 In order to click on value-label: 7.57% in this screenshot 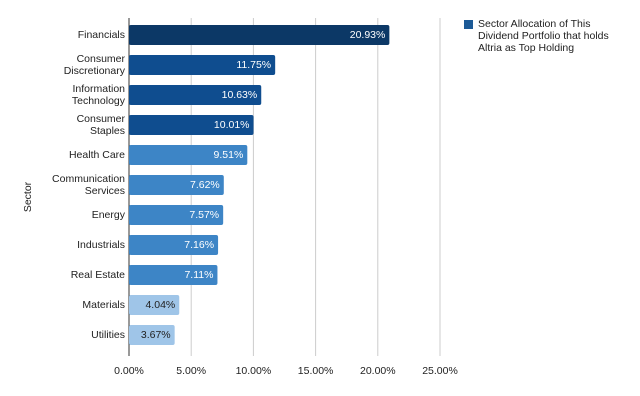, I will do `click(204, 215)`.